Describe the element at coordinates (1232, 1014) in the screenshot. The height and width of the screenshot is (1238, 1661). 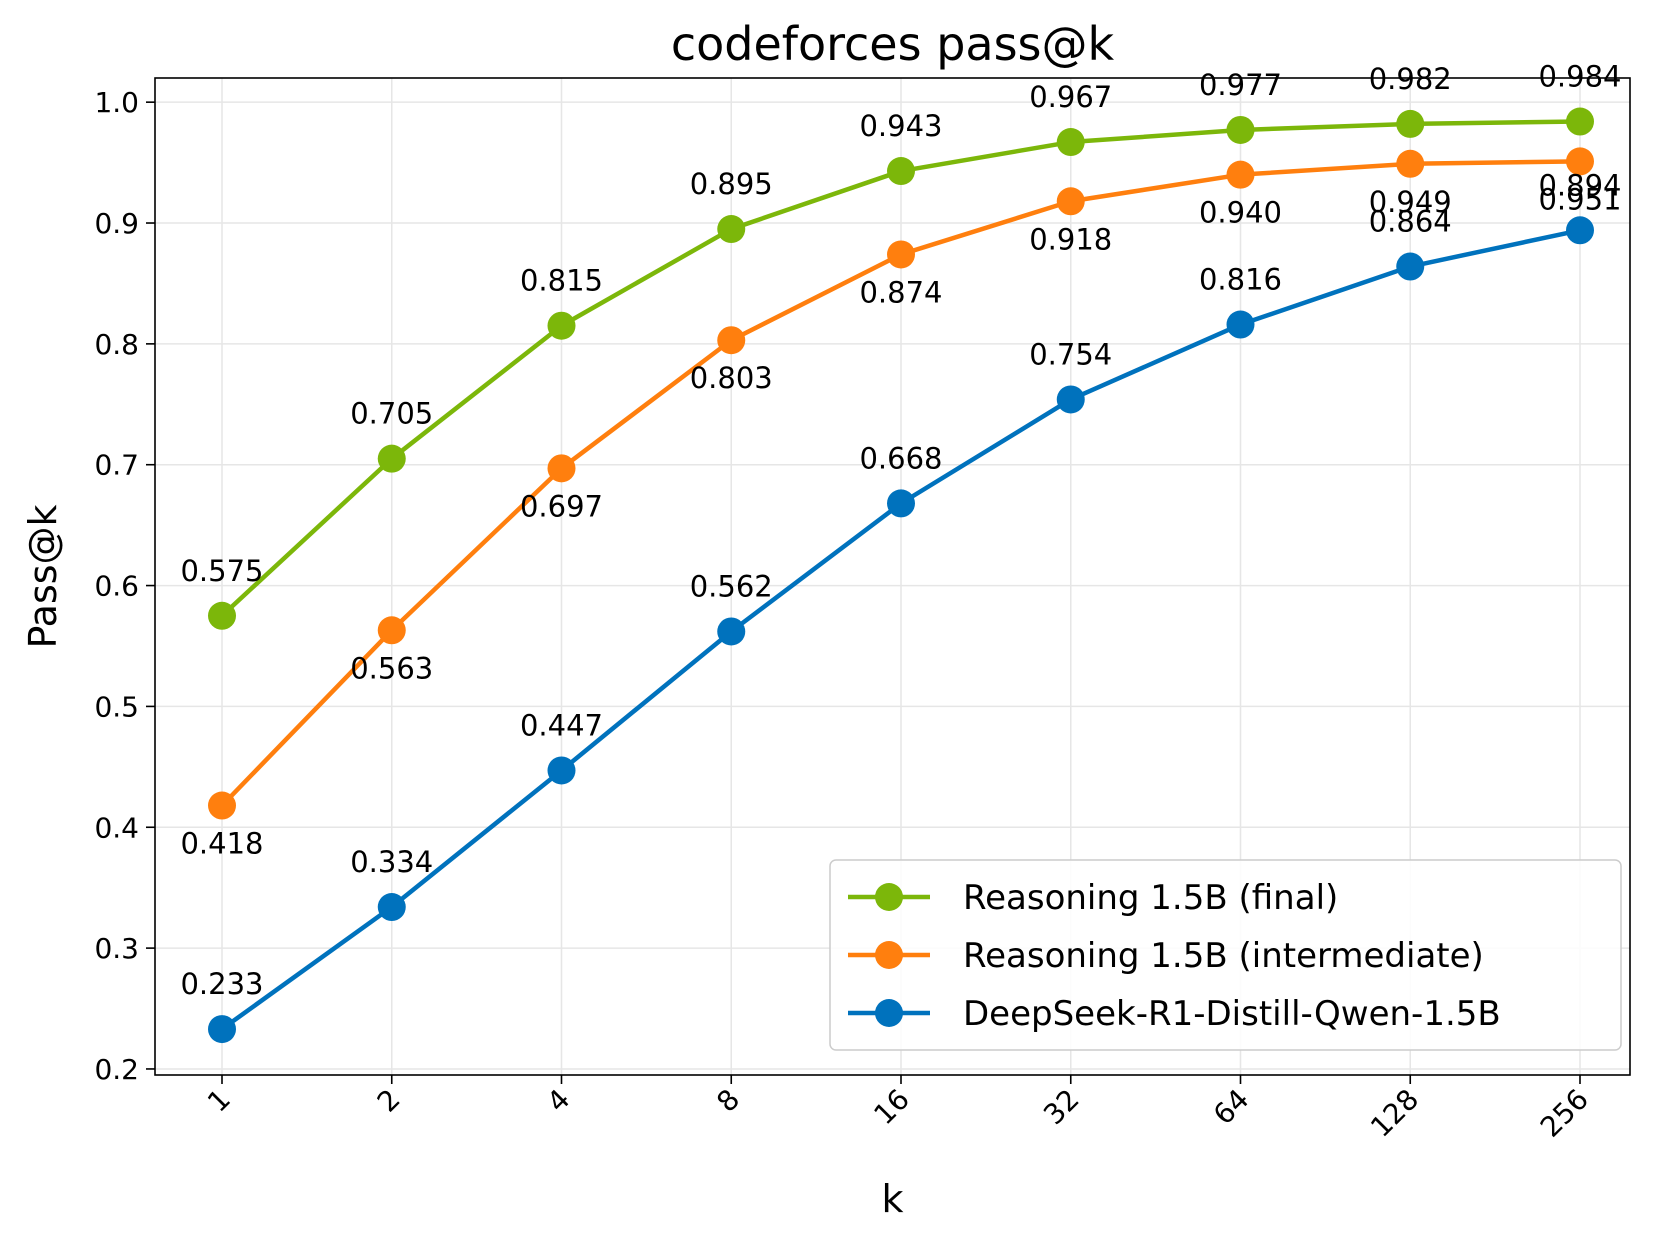
I see `legend-label: DeepSeek-R1-Distill-Qwen-1.5B` at that location.